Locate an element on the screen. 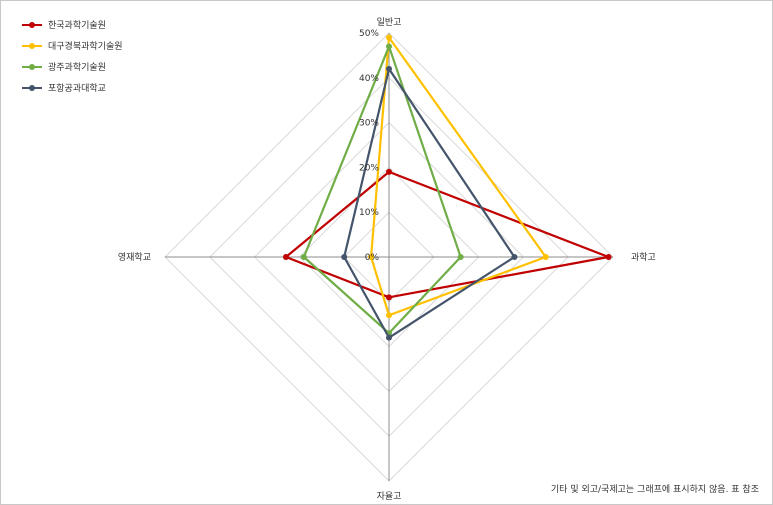 This screenshot has height=505, width=773. tick-label: 30% is located at coordinates (369, 124).